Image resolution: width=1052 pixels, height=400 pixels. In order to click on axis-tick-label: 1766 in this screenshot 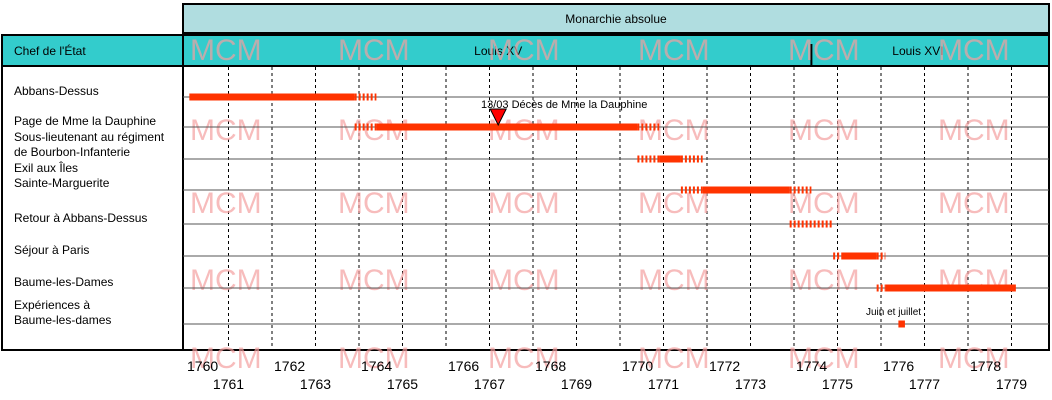, I will do `click(463, 366)`.